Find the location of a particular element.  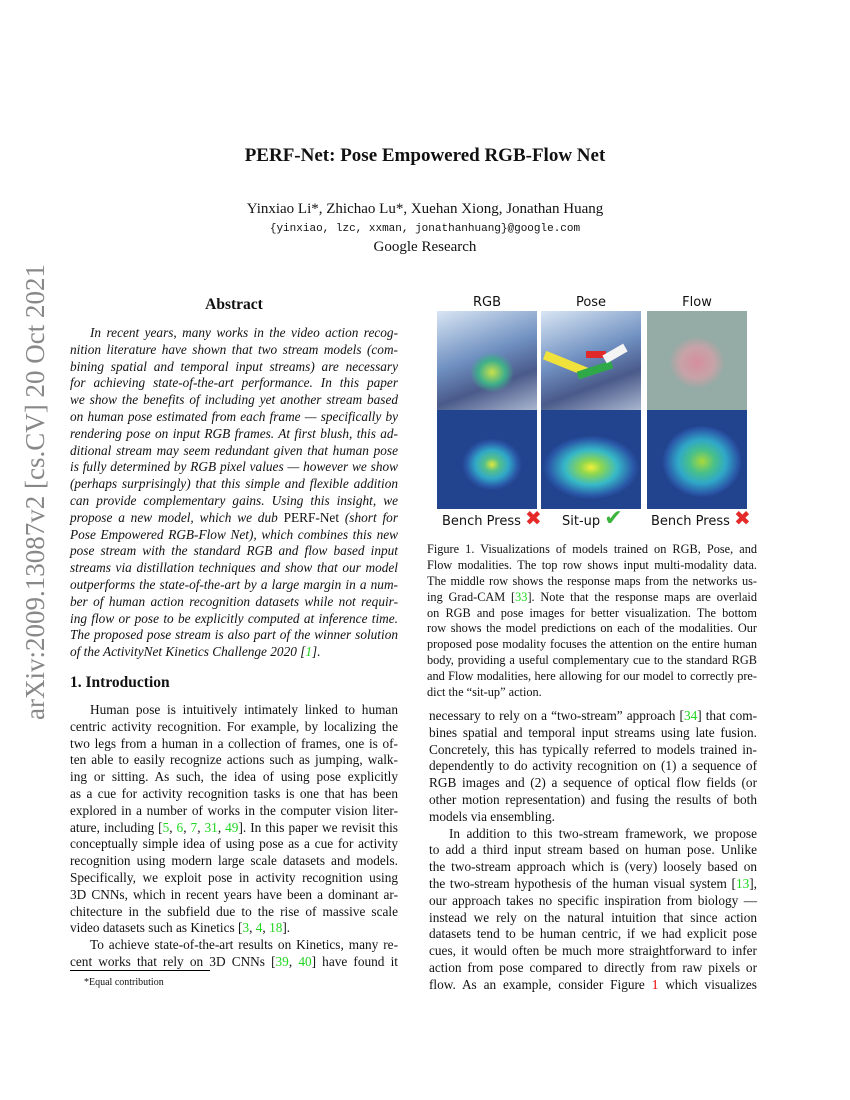

figure-reference-link: 1 is located at coordinates (655, 984).